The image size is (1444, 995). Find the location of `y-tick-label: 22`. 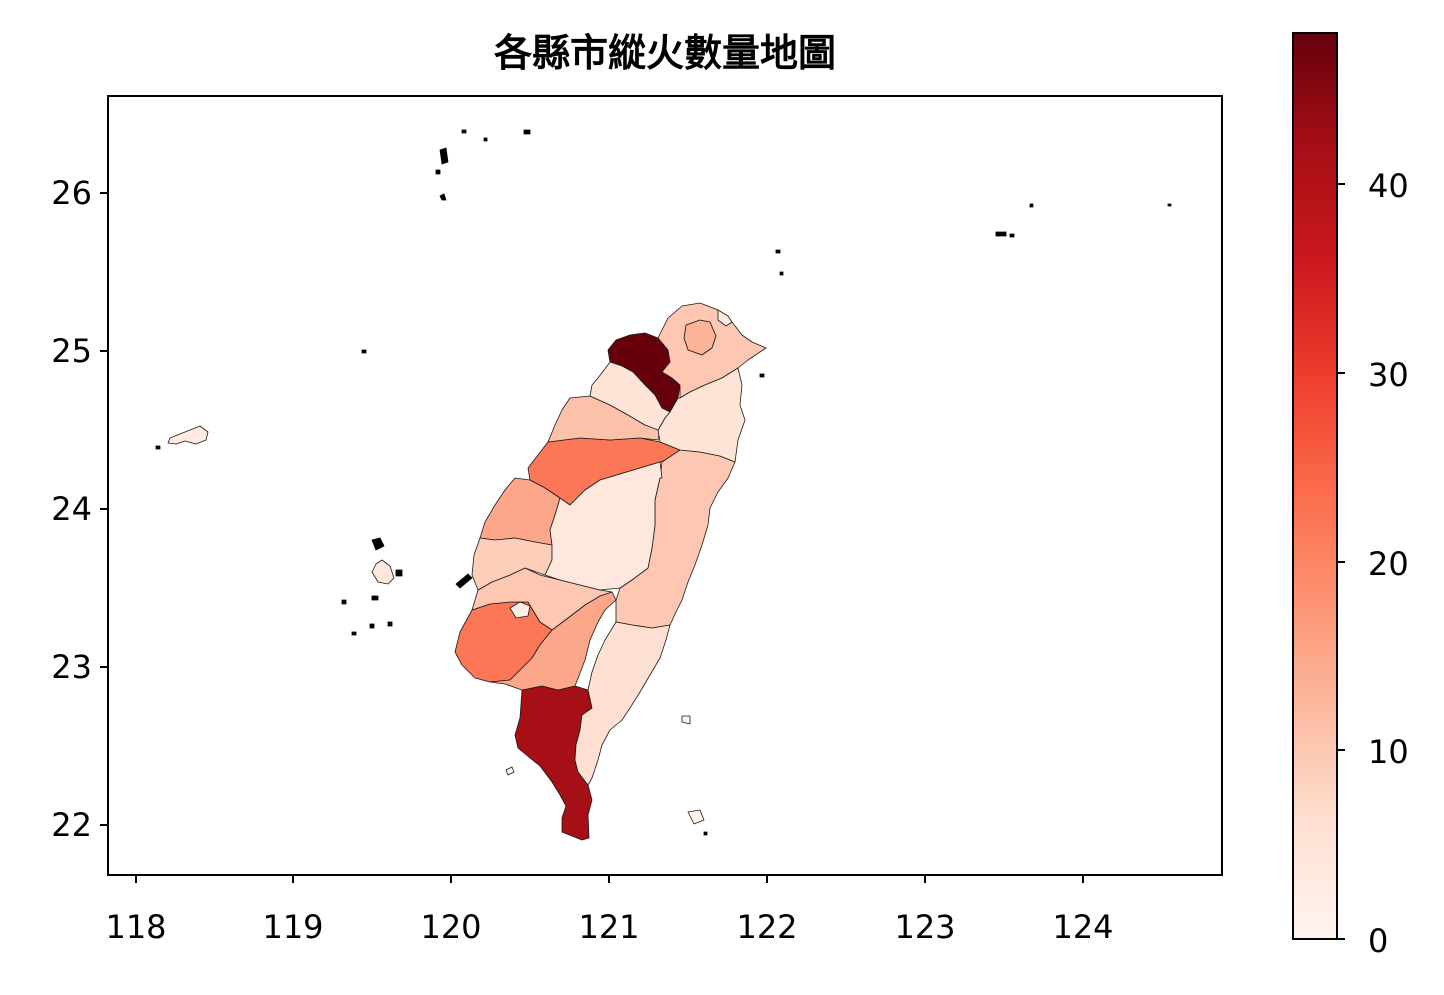

y-tick-label: 22 is located at coordinates (71, 825).